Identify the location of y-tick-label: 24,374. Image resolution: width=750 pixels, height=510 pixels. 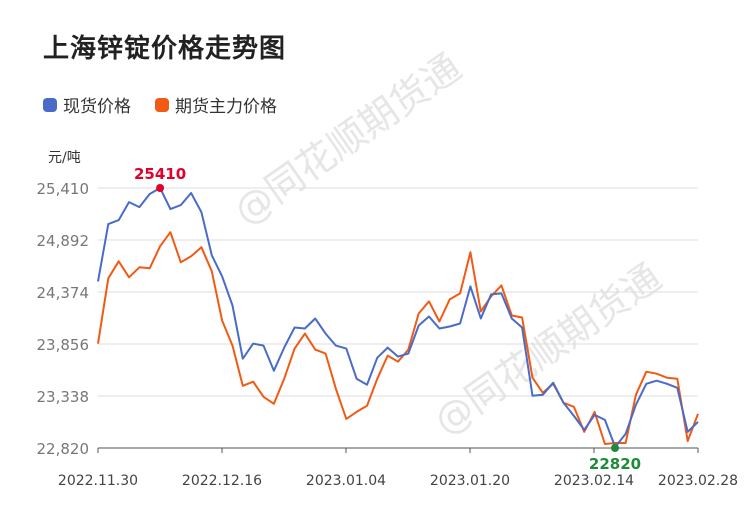
(63, 293).